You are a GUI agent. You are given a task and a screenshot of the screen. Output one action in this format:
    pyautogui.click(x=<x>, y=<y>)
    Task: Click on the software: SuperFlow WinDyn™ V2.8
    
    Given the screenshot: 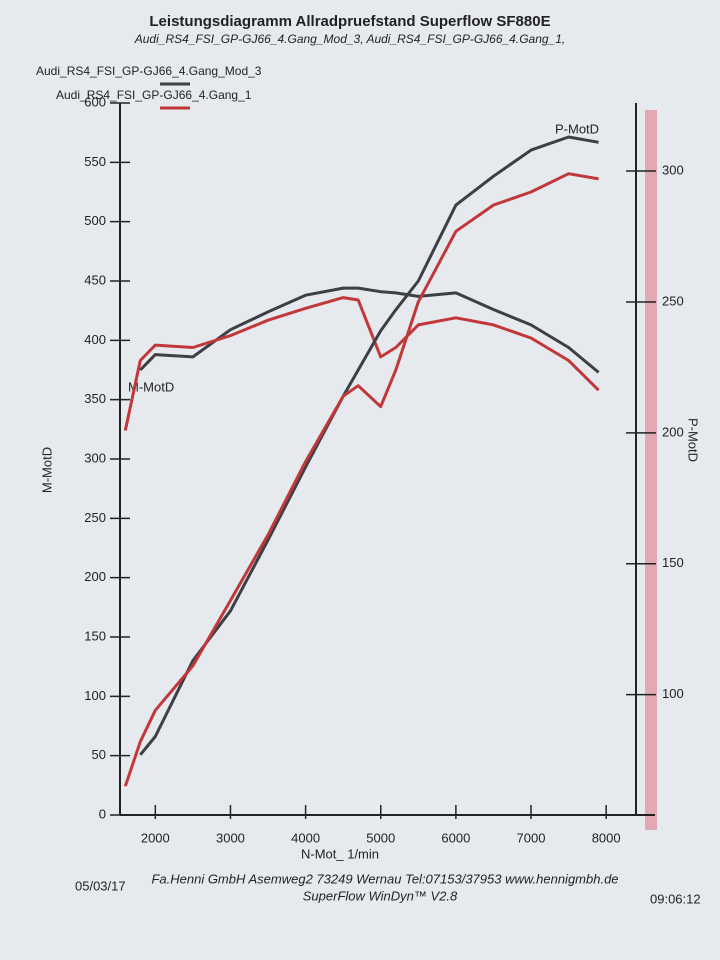 What is the action you would take?
    pyautogui.click(x=380, y=895)
    